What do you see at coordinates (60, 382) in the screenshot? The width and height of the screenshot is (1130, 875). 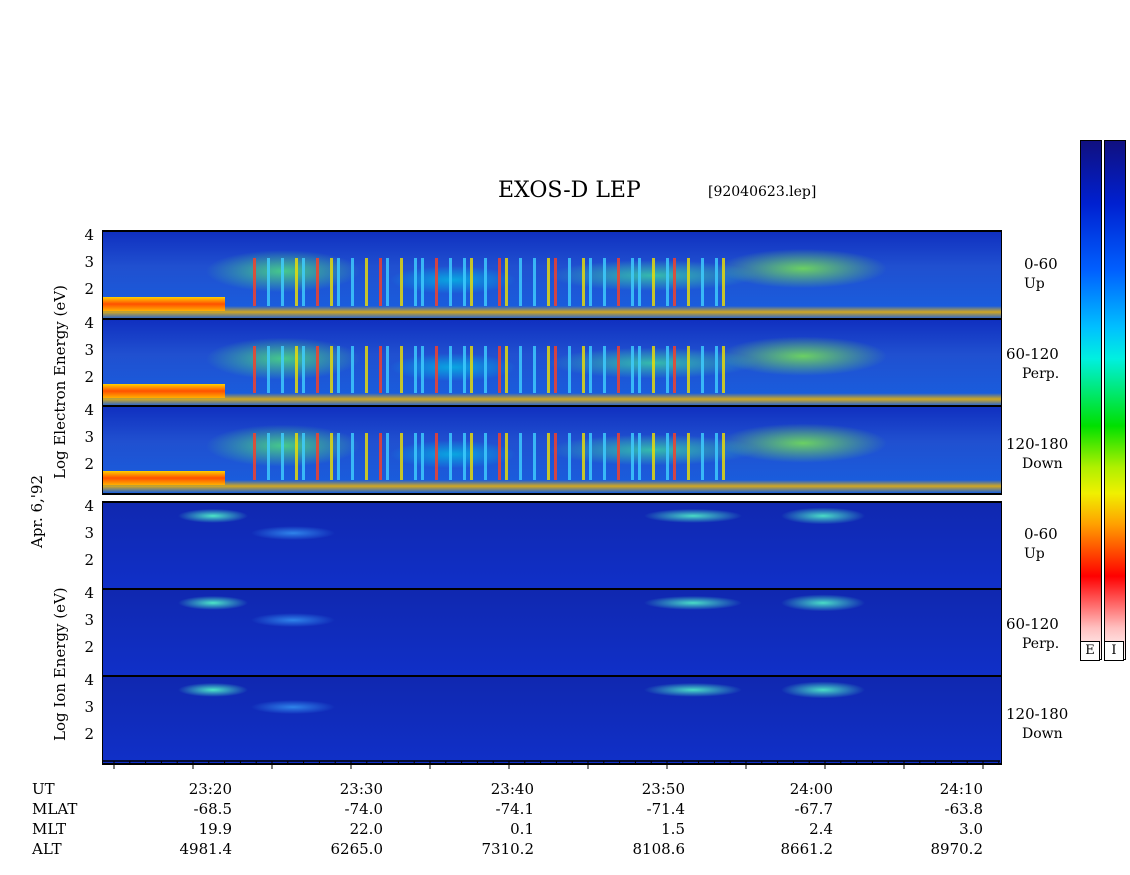 I see `electron-energy-label: Log Electron Energy (eV)` at bounding box center [60, 382].